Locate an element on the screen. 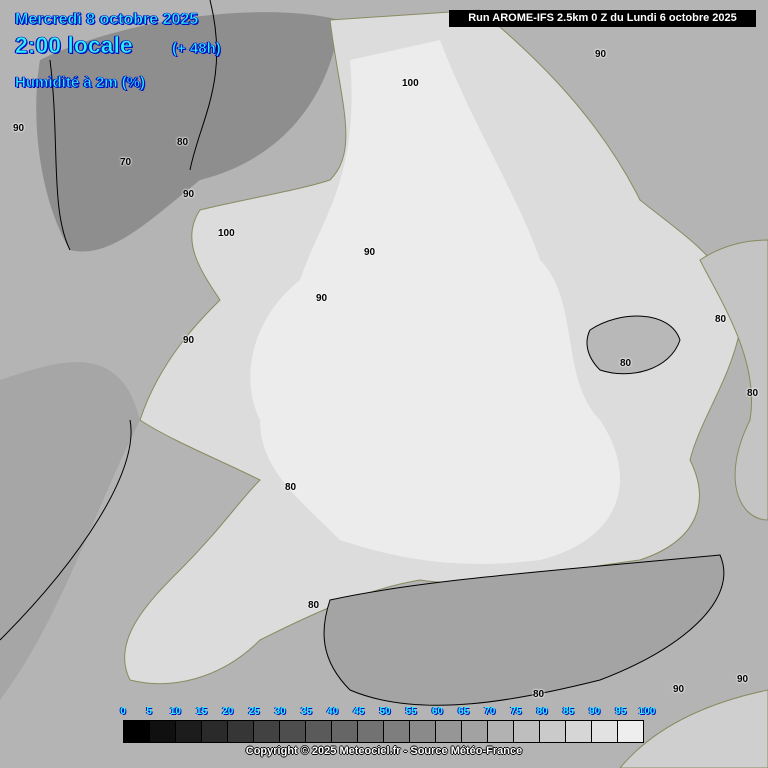 The height and width of the screenshot is (768, 768). legend-tick: 75 is located at coordinates (516, 711).